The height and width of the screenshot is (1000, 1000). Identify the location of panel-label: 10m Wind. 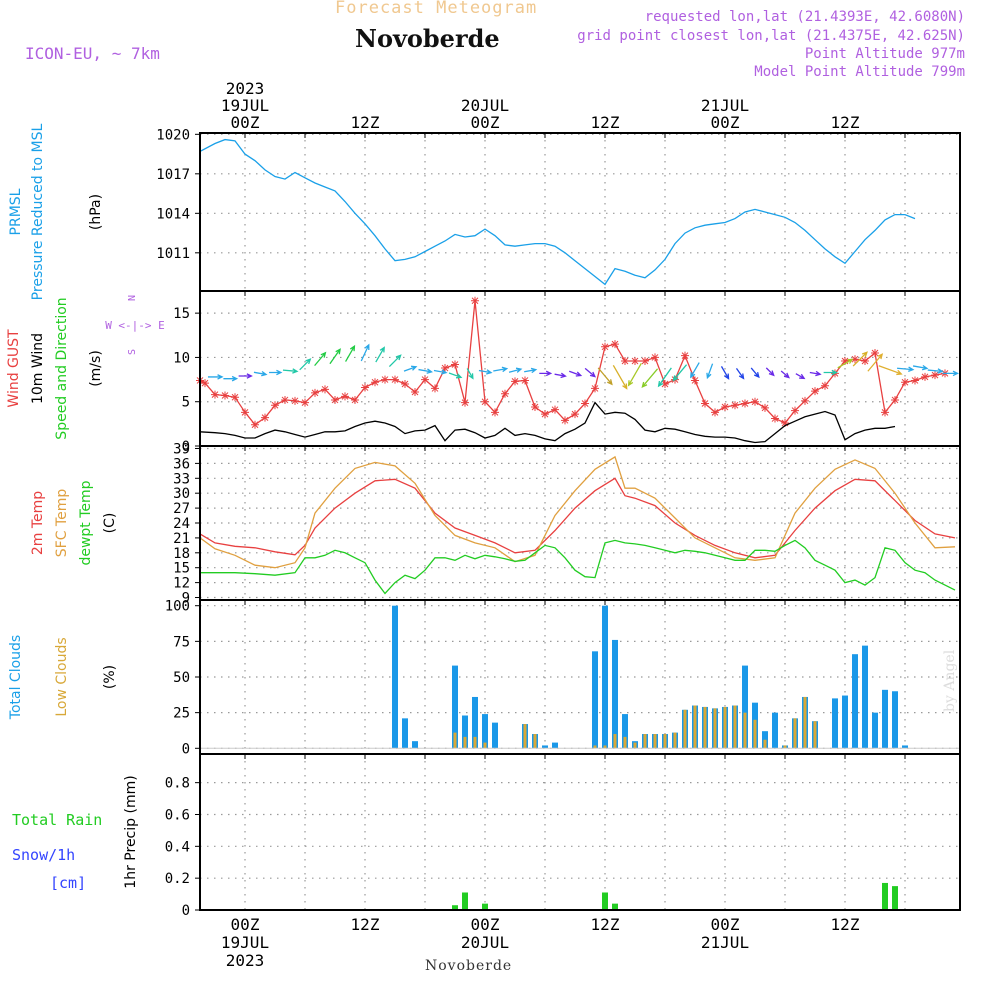
(38, 368).